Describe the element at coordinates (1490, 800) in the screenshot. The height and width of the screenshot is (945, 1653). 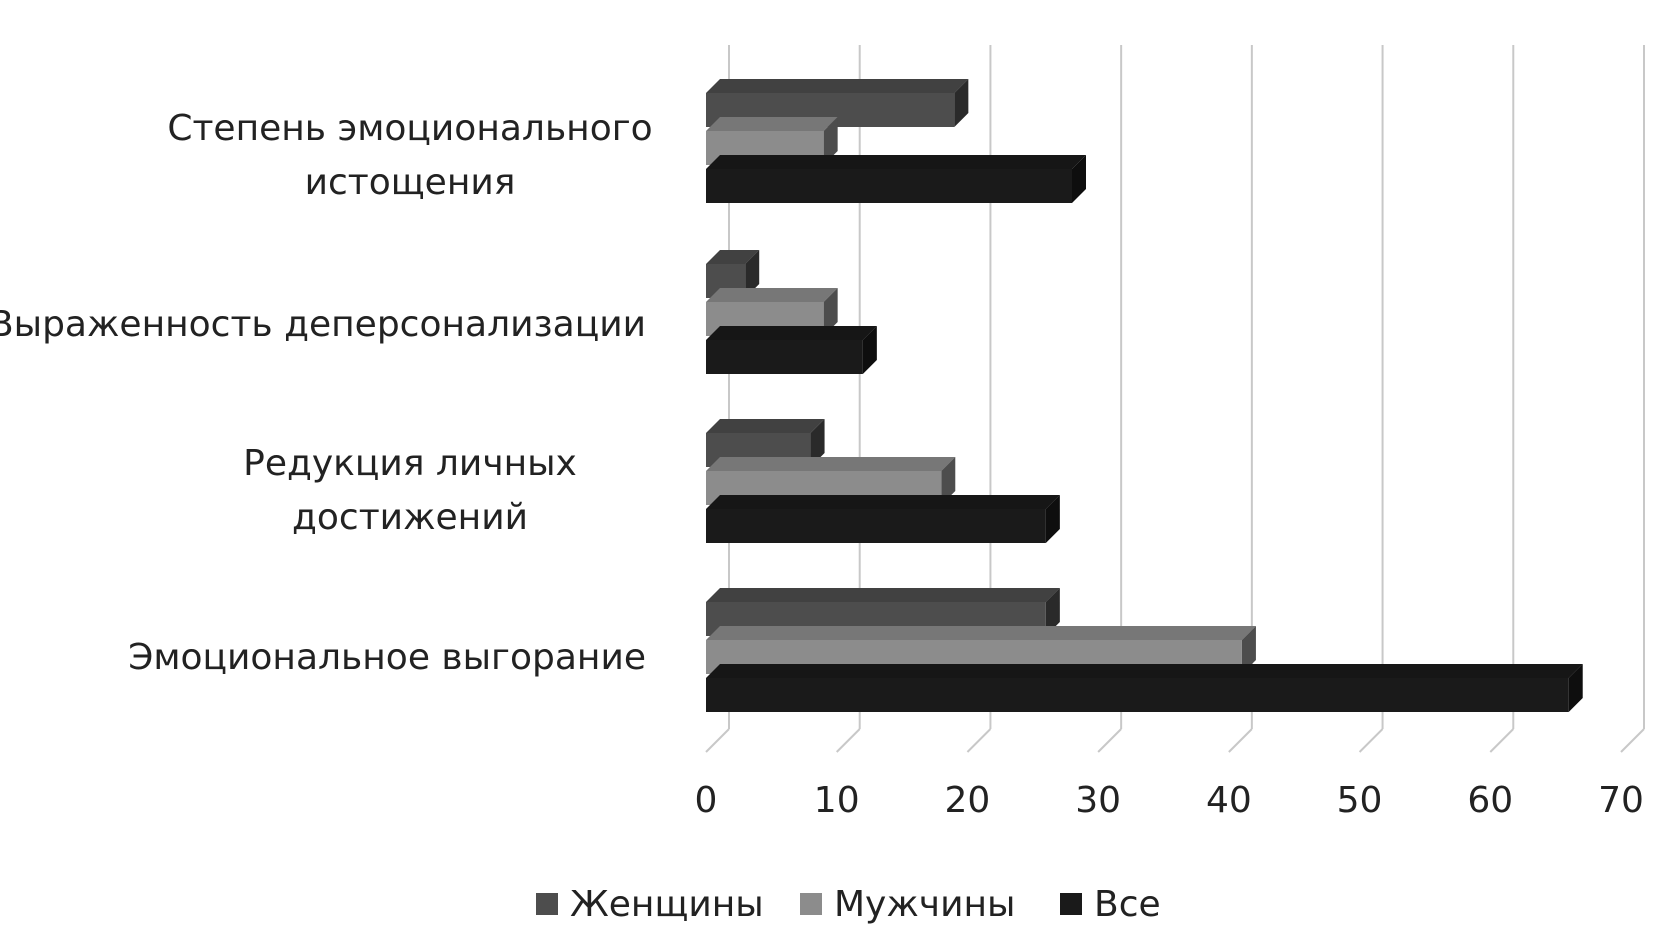
I see `x-tick-label: 60` at that location.